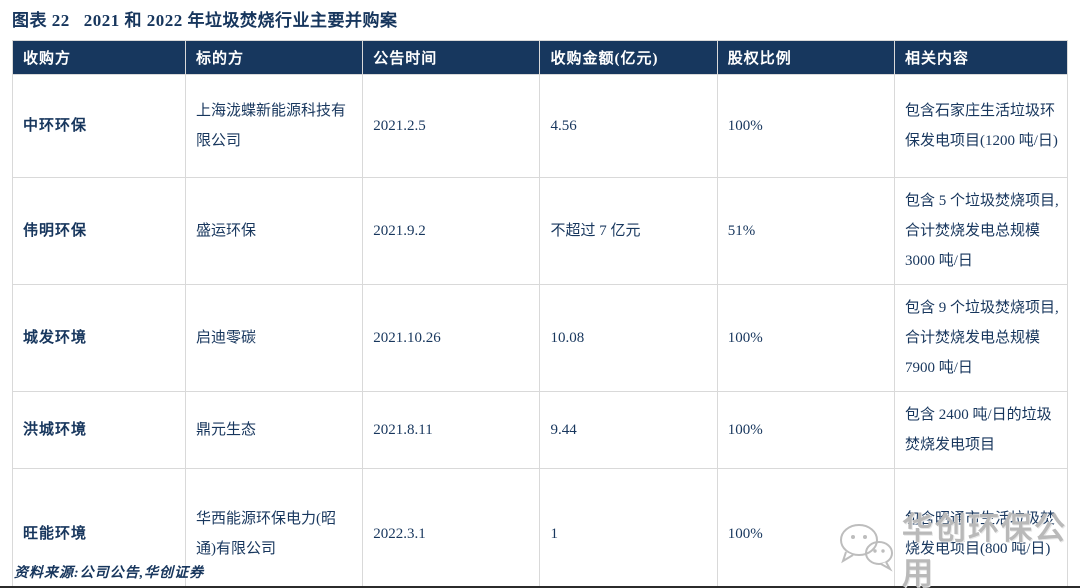 Image resolution: width=1080 pixels, height=588 pixels. Describe the element at coordinates (628, 57) in the screenshot. I see `col-header-amount: 收购金额(亿元)` at that location.